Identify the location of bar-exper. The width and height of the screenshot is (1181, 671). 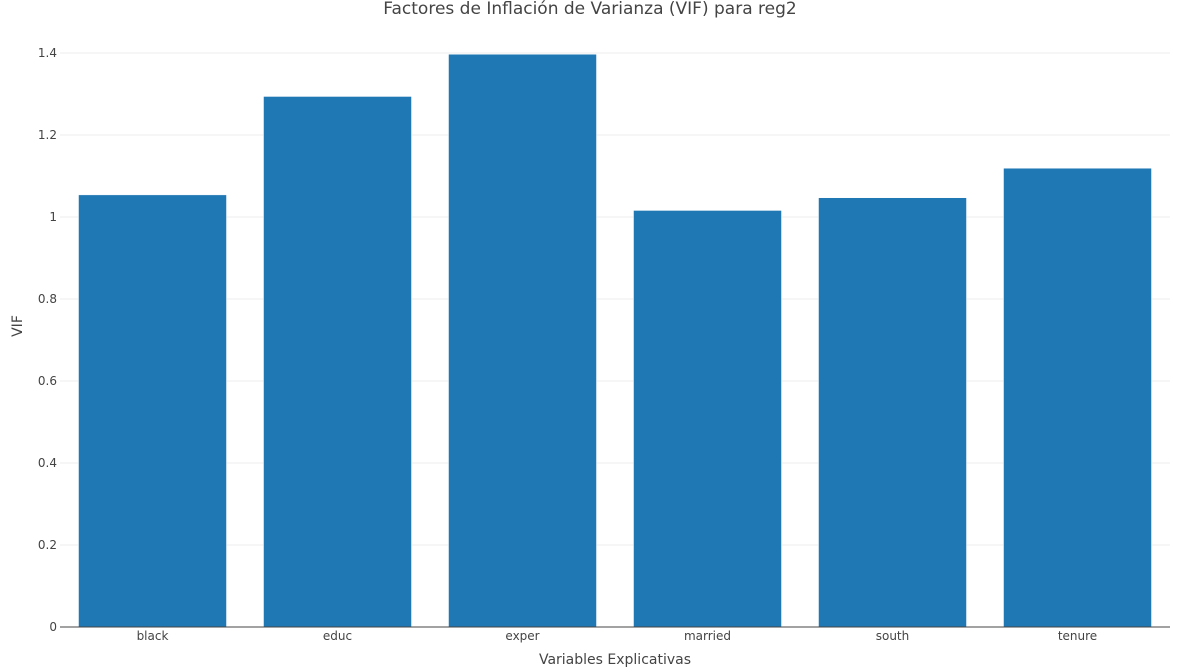
(522, 340).